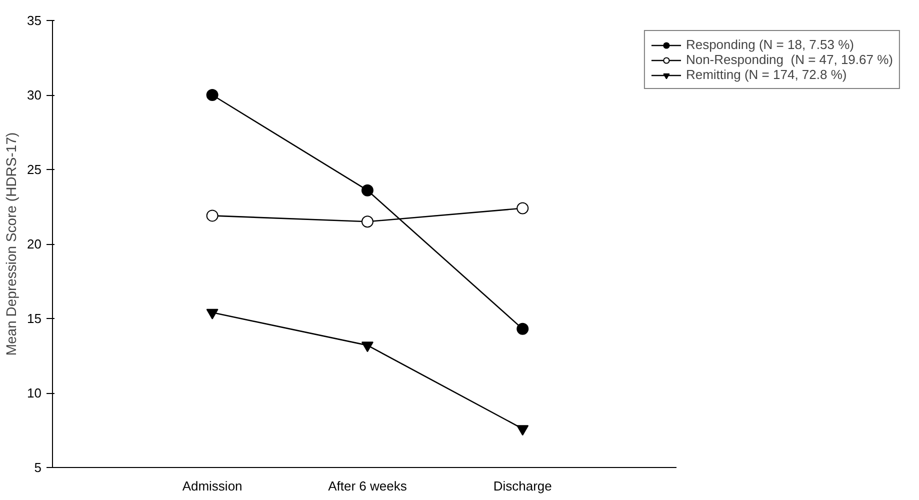 Image resolution: width=919 pixels, height=500 pixels. What do you see at coordinates (34, 393) in the screenshot?
I see `y-tick-label: 10` at bounding box center [34, 393].